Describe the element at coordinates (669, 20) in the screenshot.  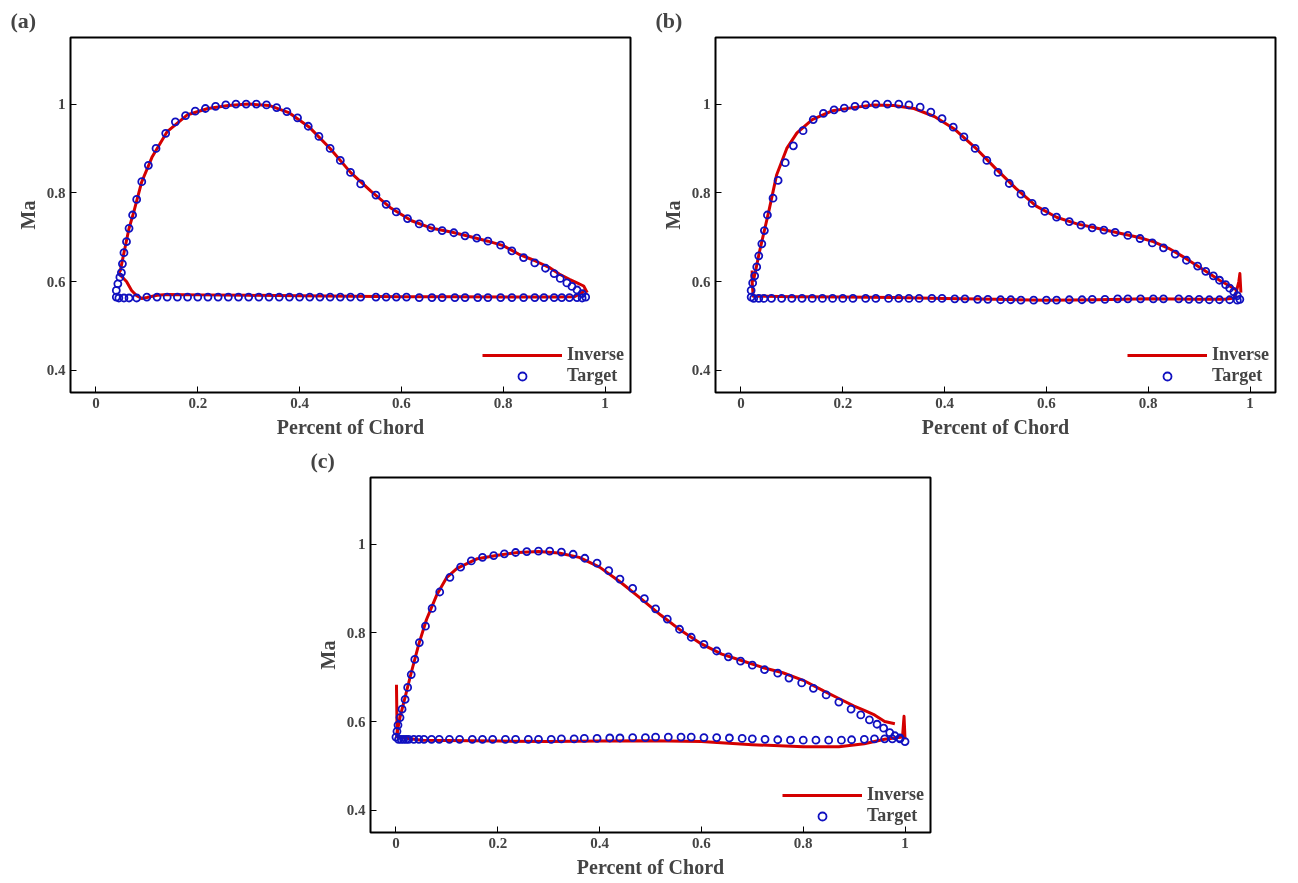
I see `chart-title: (b)` at that location.